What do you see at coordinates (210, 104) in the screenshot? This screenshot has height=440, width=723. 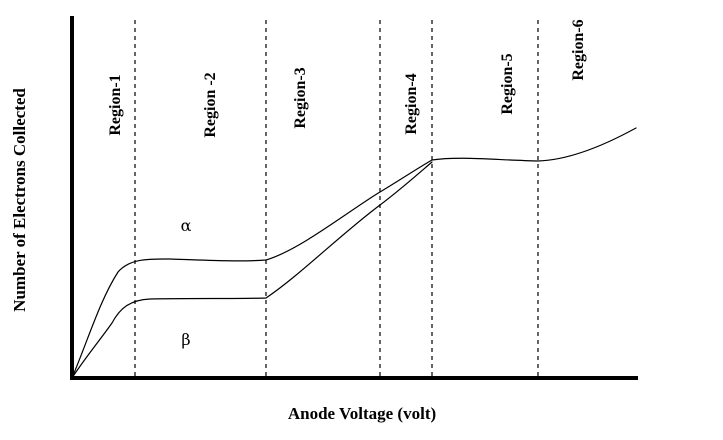 I see `region-label-2: Region -2` at bounding box center [210, 104].